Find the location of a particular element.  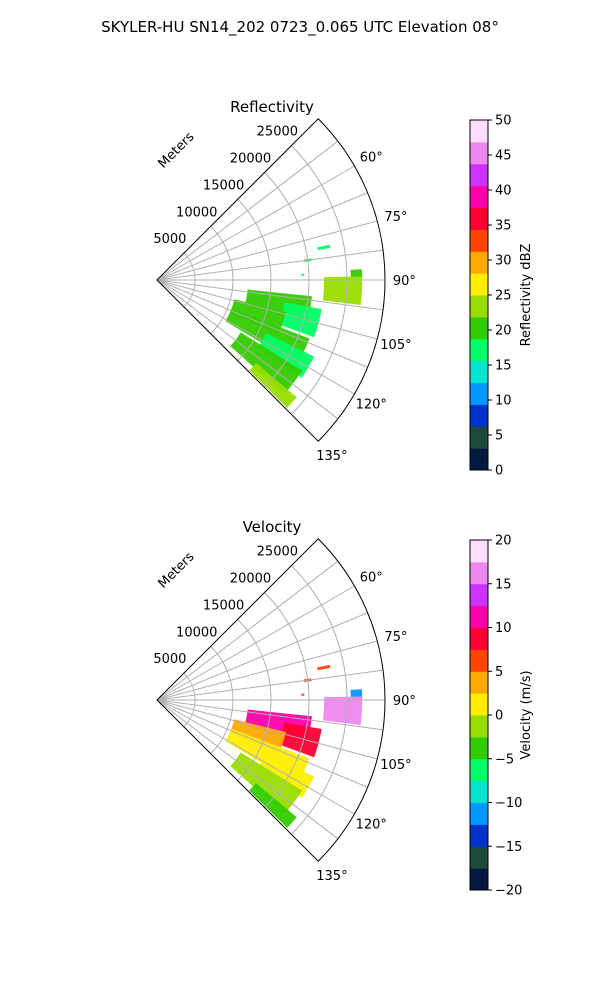

colorbar-label: Velocity (m/s) is located at coordinates (526, 714).